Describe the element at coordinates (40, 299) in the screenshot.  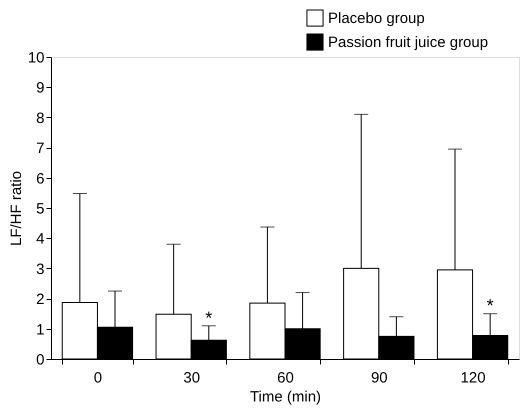
I see `y-tick-label: 2` at that location.